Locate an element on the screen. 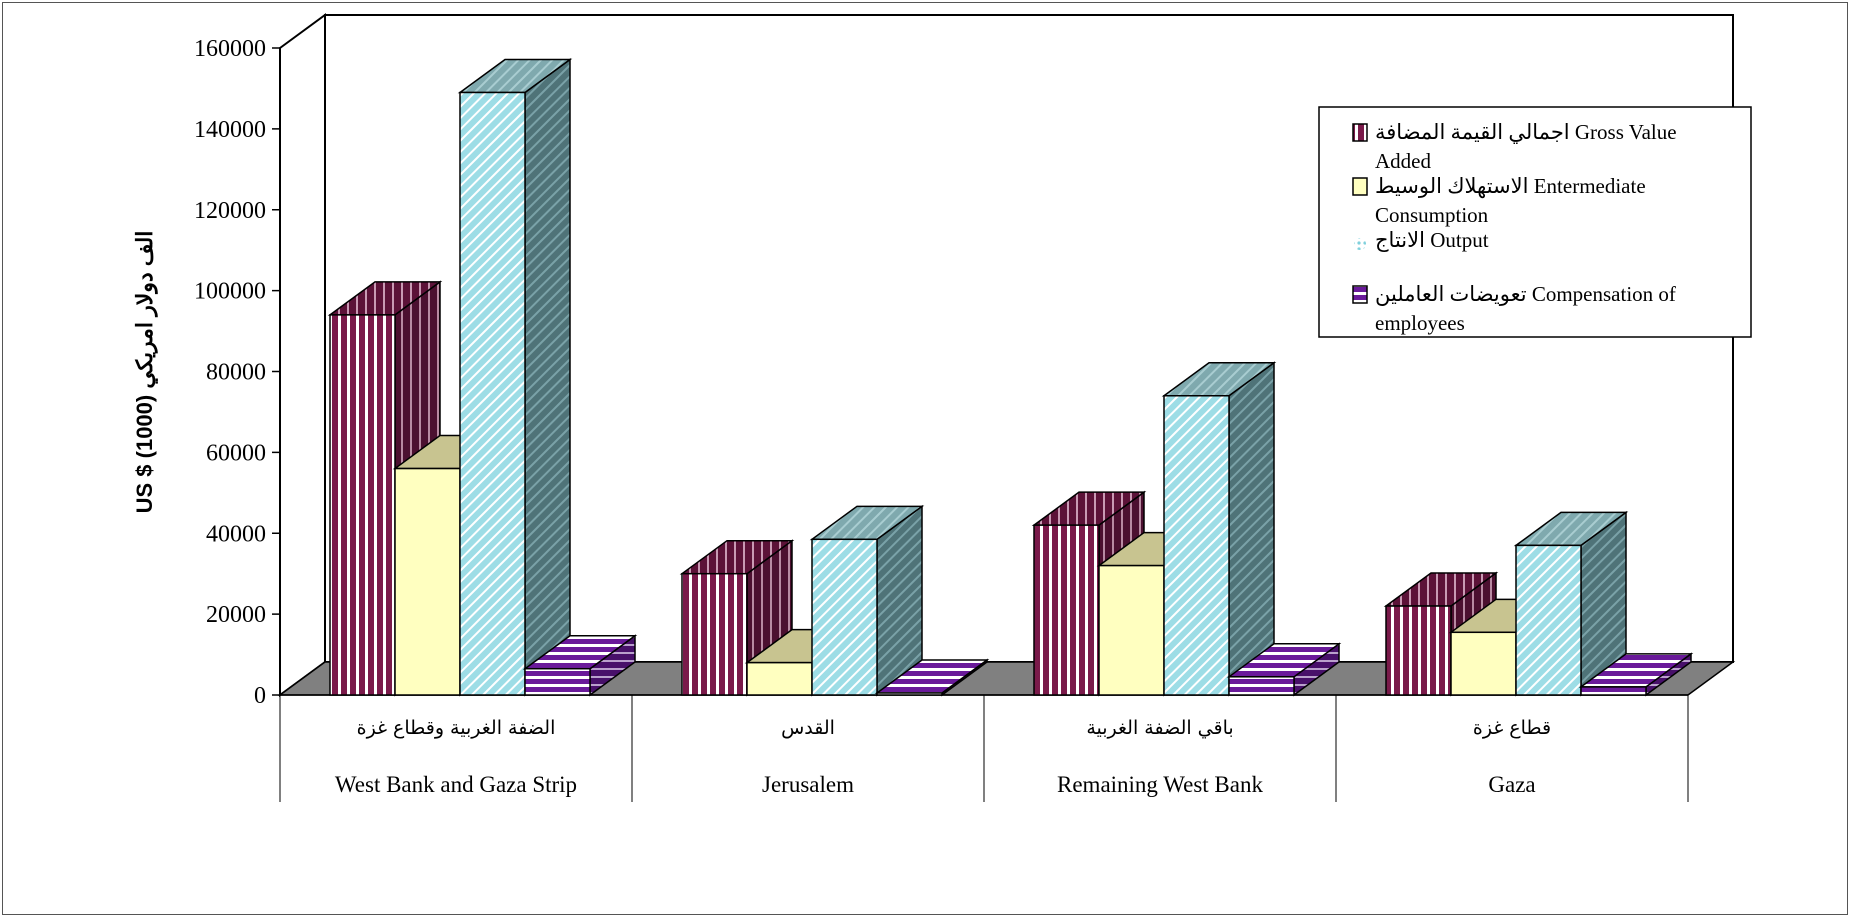 Image resolution: width=1850 pixels, height=917 pixels. category-label-english: Gaza is located at coordinates (1511, 784).